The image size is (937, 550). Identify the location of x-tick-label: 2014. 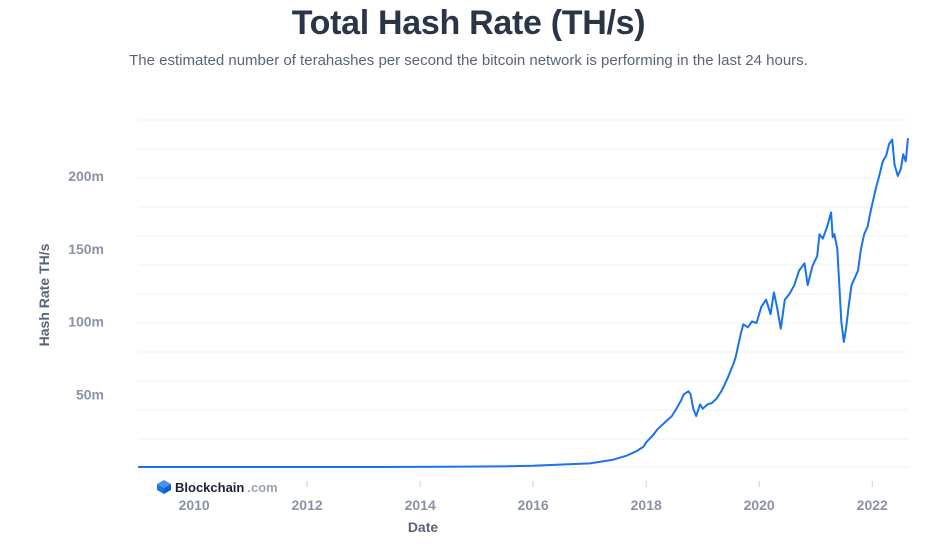
(420, 505).